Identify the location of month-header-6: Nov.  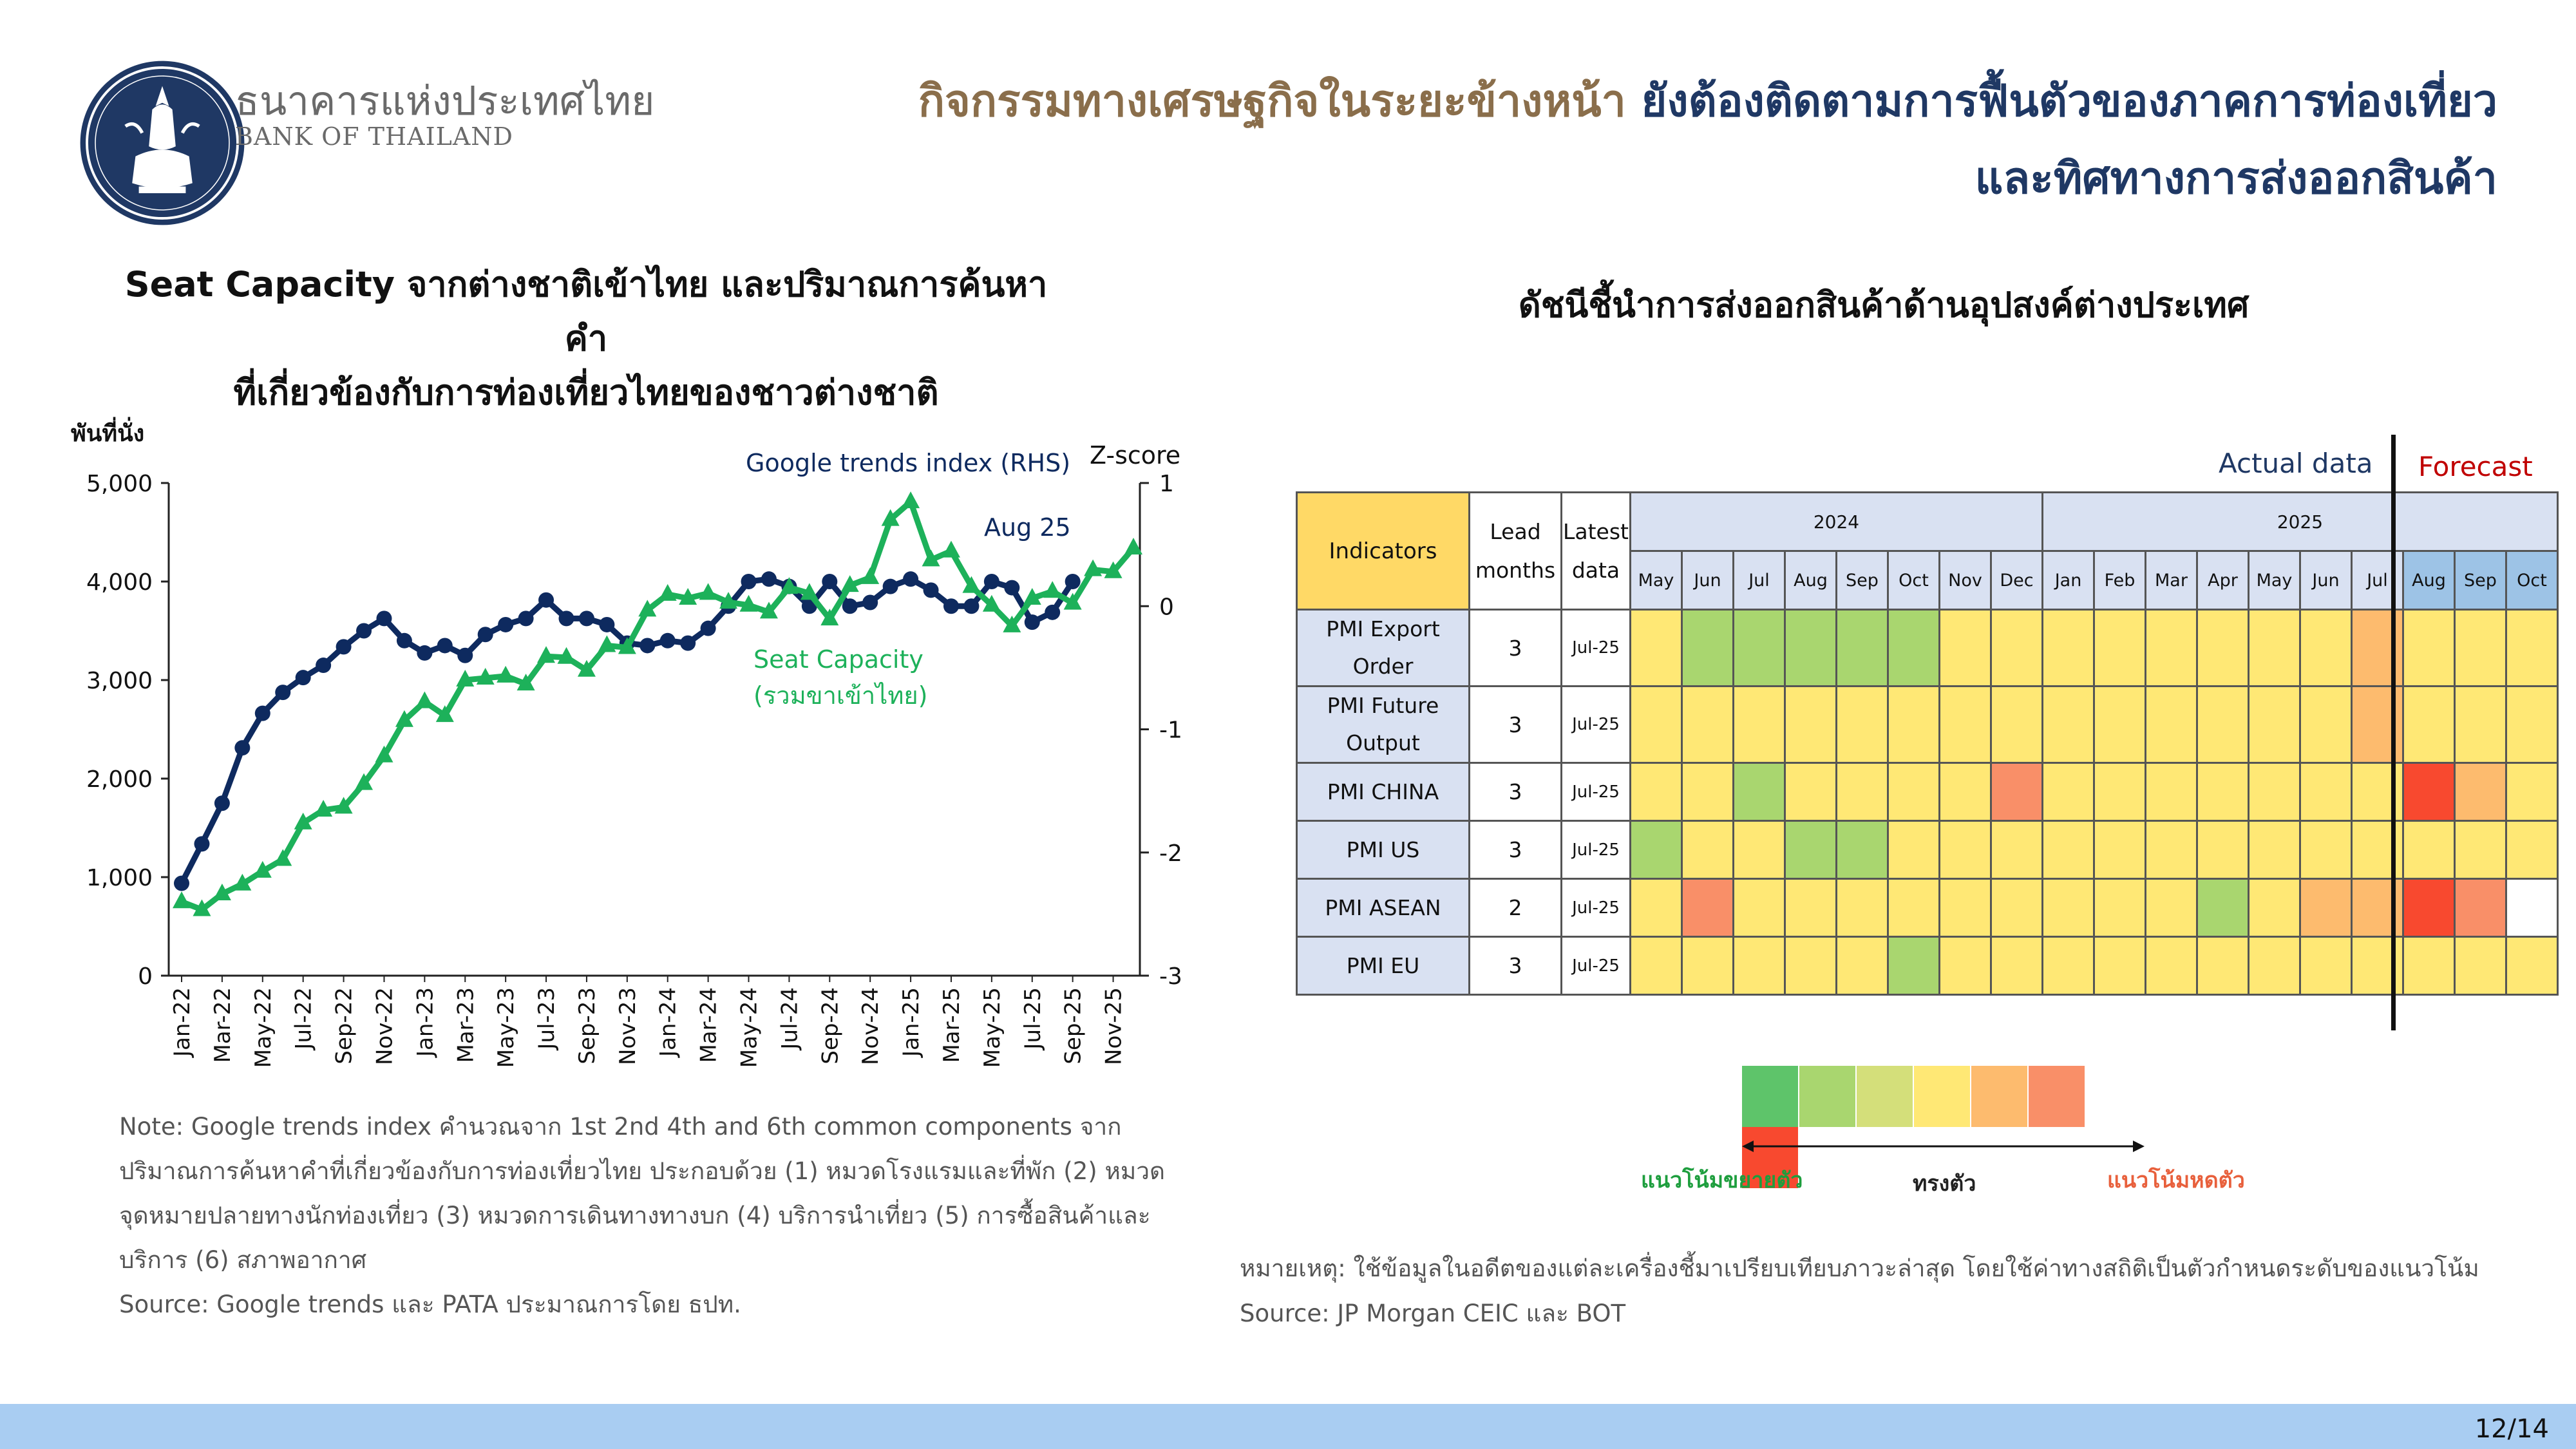
(1965, 580).